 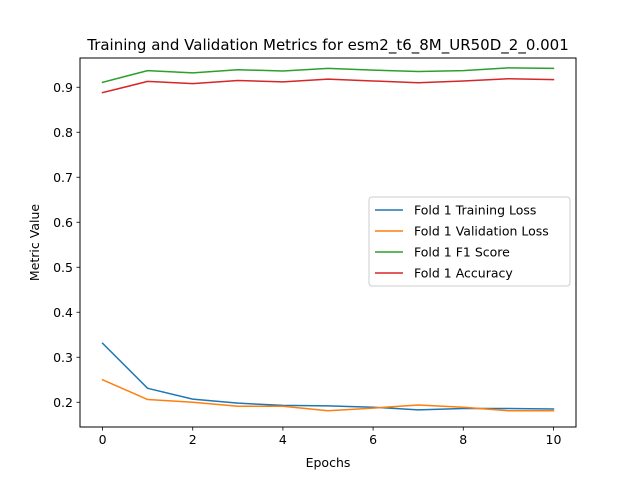 What do you see at coordinates (283, 439) in the screenshot?
I see `x-tick-label: 4` at bounding box center [283, 439].